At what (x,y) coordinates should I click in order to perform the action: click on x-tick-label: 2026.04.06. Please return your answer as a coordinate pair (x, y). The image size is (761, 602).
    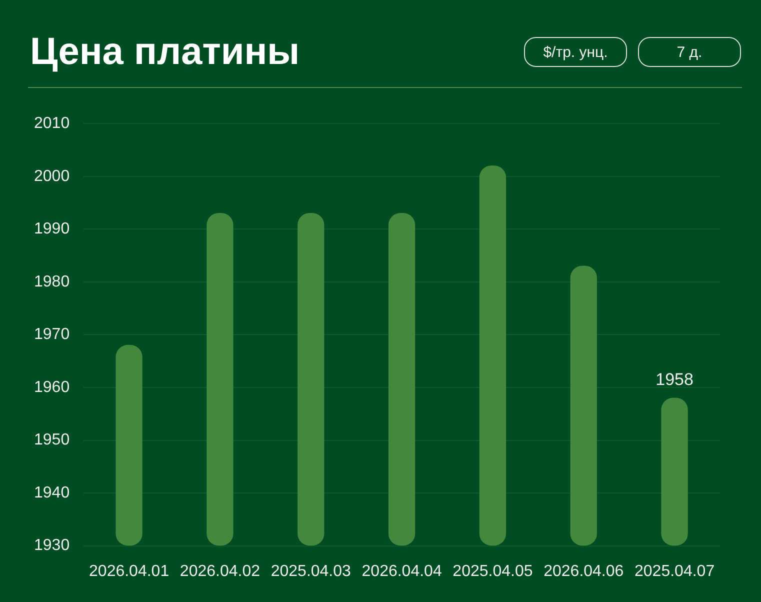
    Looking at the image, I should click on (584, 571).